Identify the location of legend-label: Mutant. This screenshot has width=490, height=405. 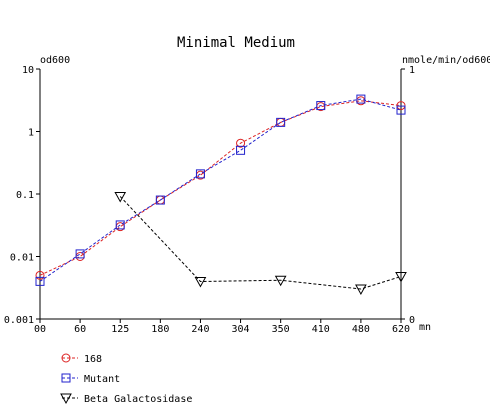
(102, 379).